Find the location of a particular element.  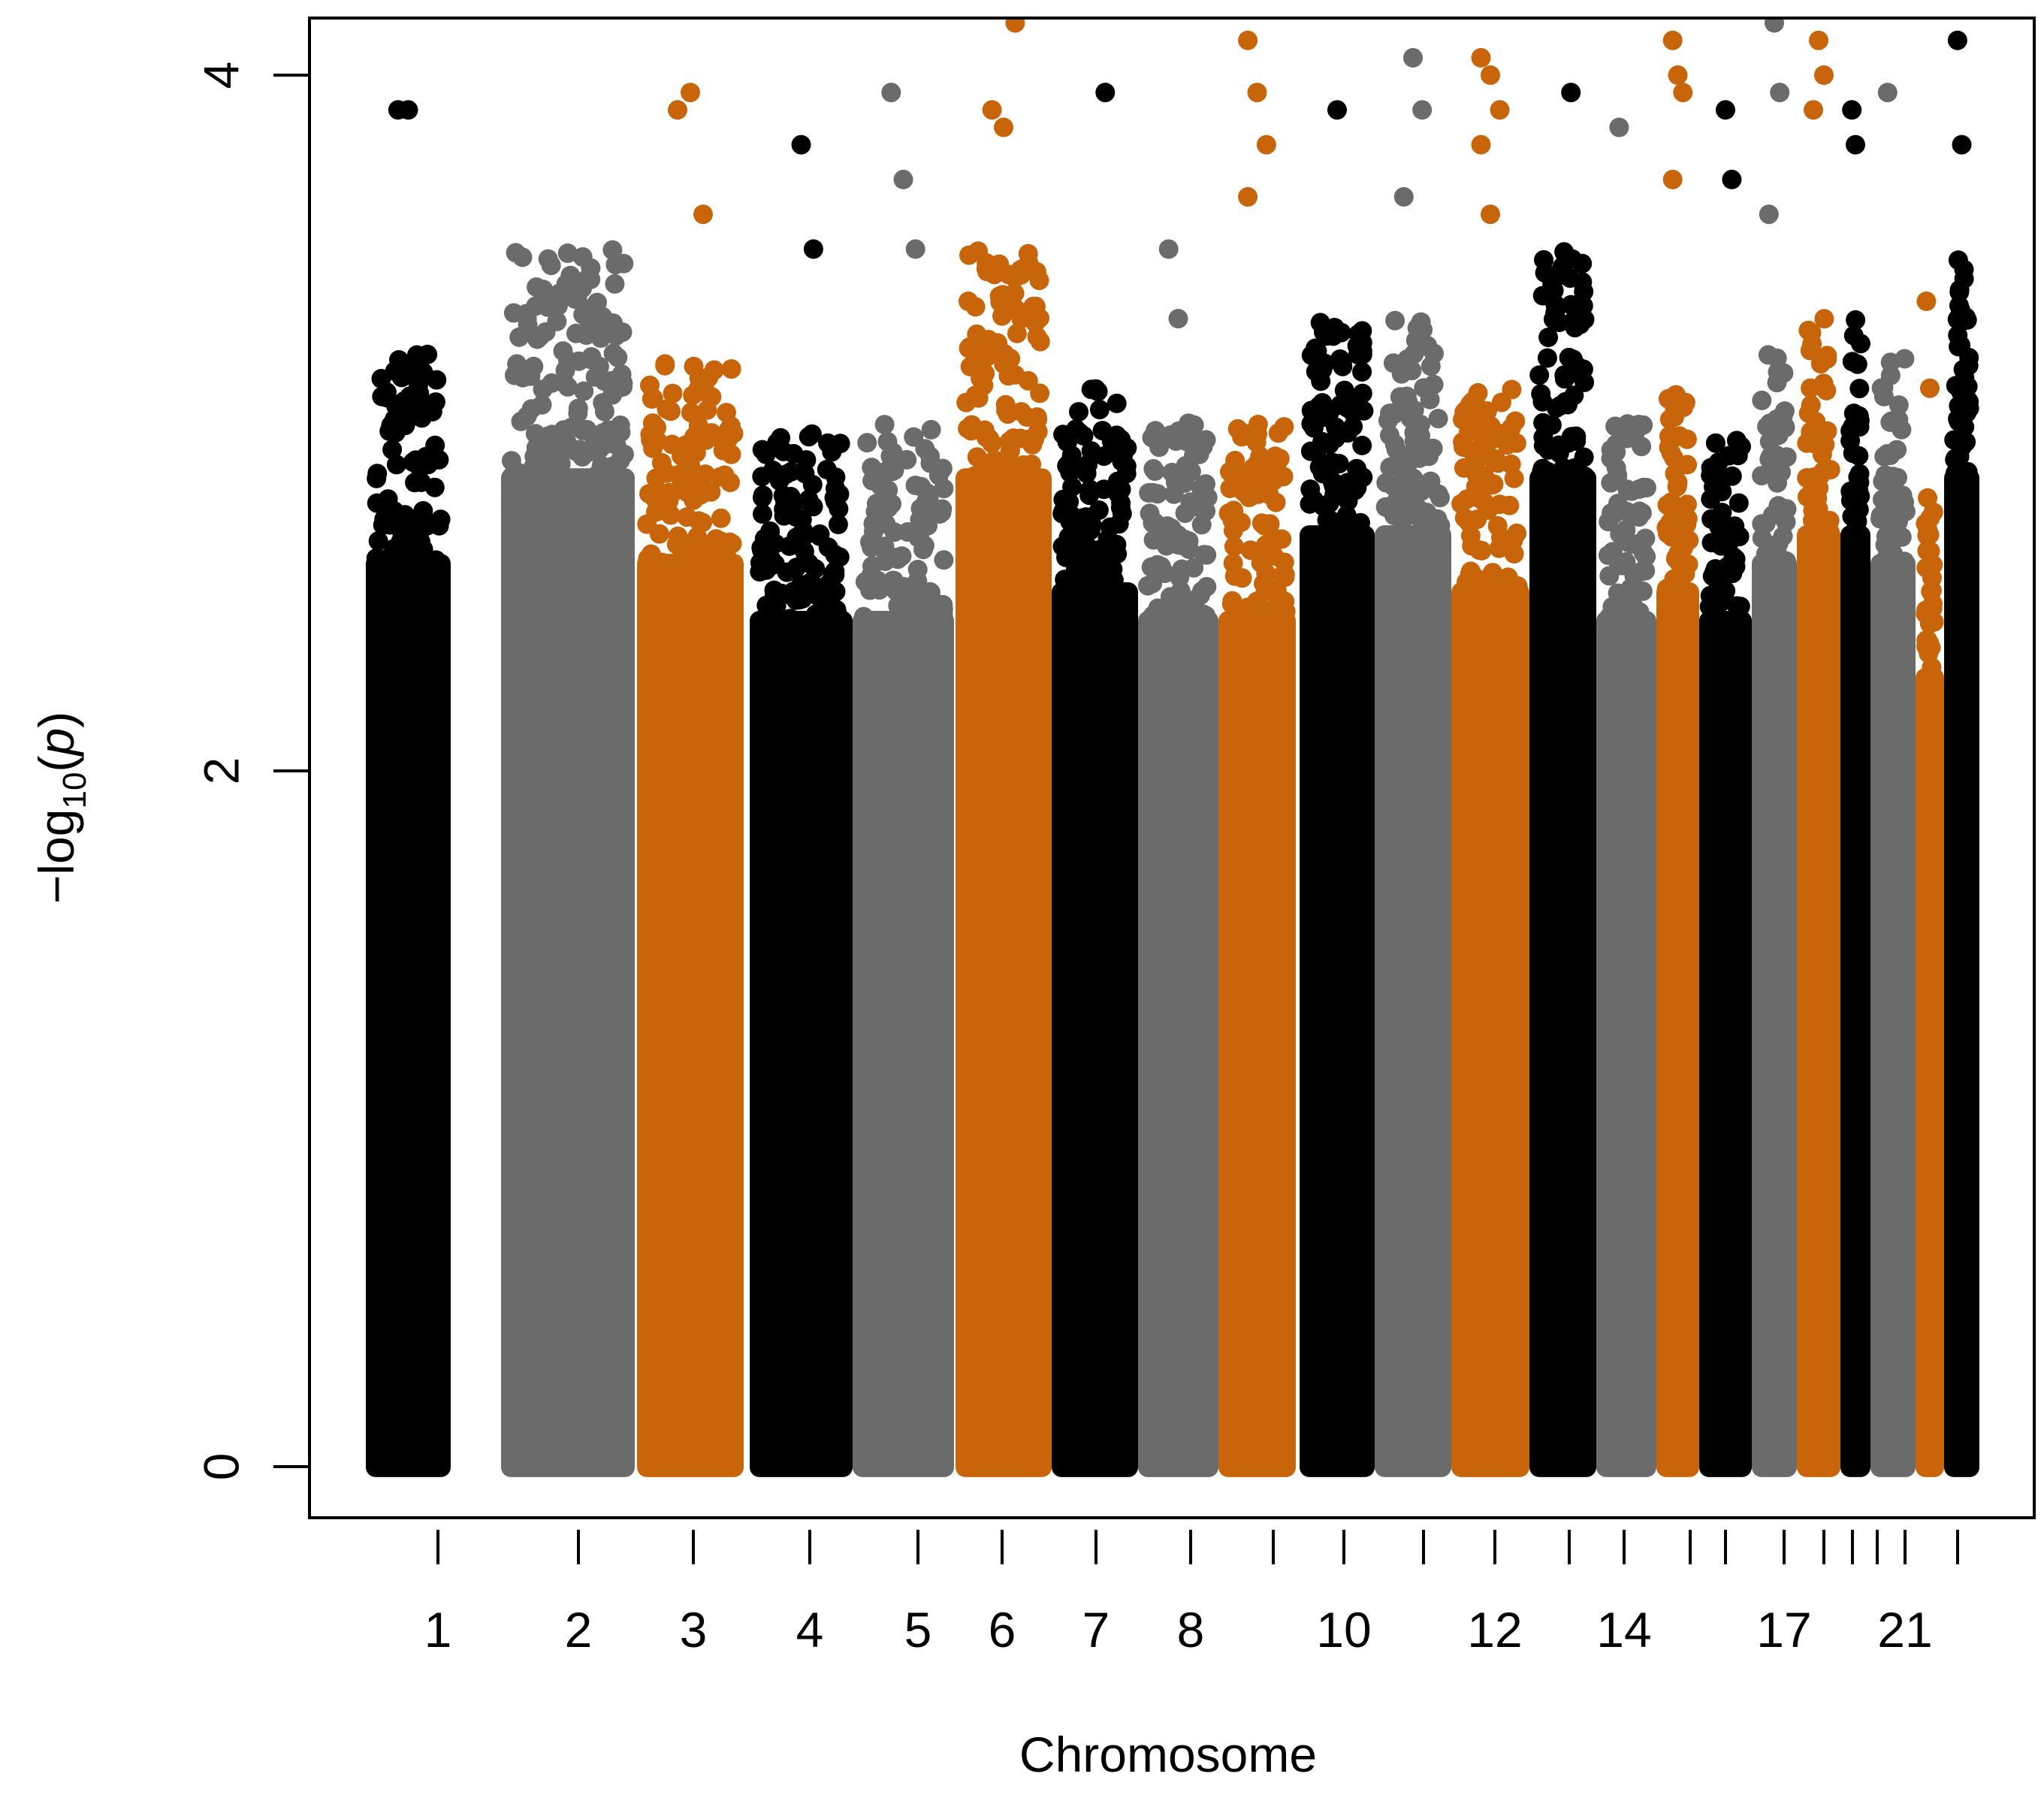

x-tick-label: 3 is located at coordinates (694, 1629).